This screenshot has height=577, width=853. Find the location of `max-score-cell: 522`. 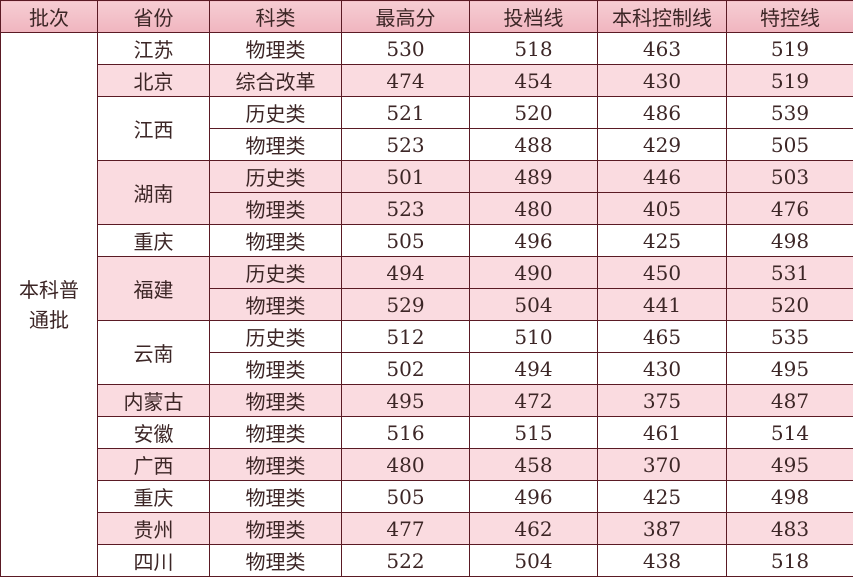

max-score-cell: 522 is located at coordinates (405, 560).